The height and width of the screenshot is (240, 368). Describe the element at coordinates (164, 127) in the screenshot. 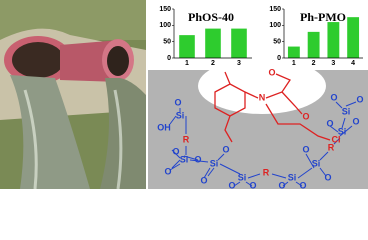

I see `atom-label: OH` at that location.